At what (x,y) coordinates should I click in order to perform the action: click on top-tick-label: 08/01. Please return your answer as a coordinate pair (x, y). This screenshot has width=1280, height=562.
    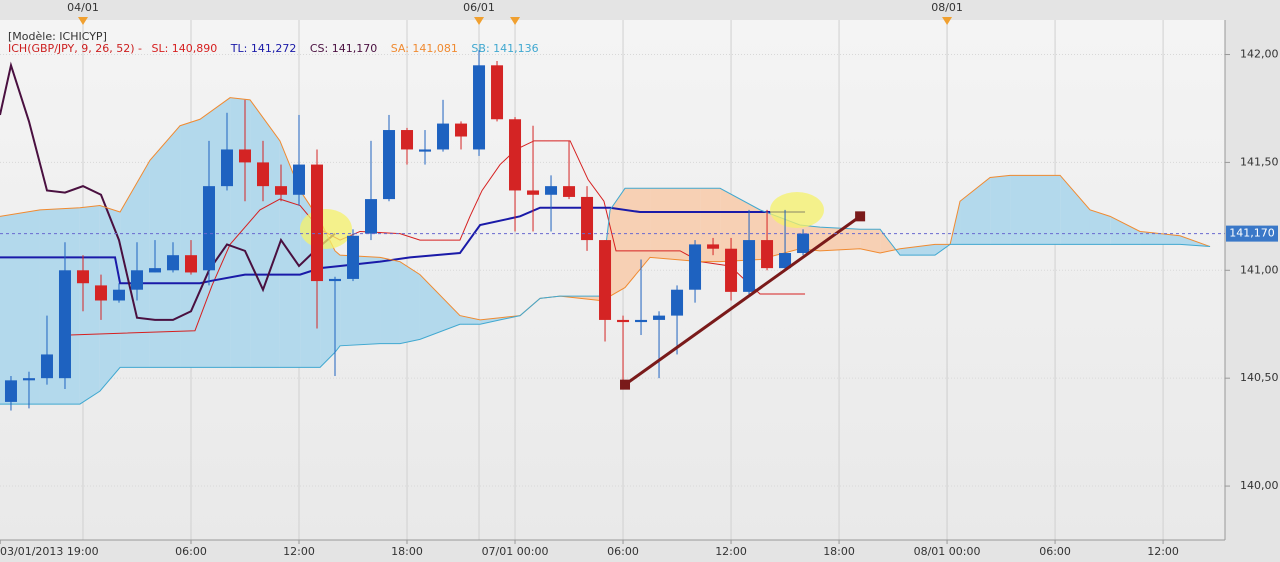
    Looking at the image, I should click on (947, 7).